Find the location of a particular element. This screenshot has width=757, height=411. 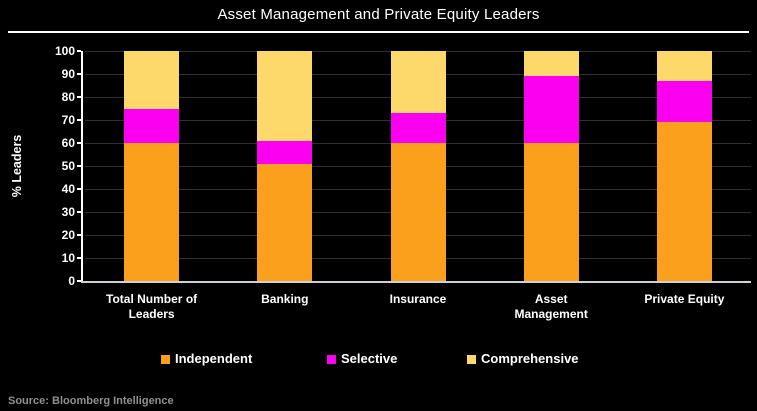

y-tick-label-0: 0 is located at coordinates (71, 281).